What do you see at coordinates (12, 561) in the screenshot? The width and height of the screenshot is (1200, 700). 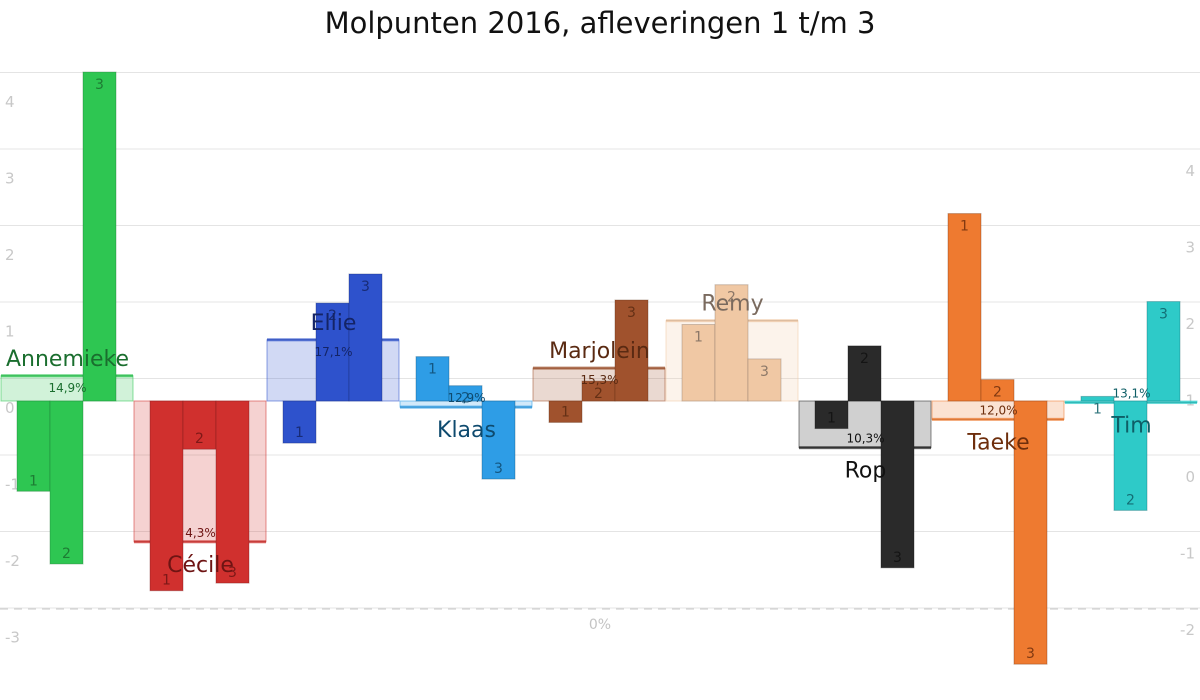 I see `y-tick-left: -2` at bounding box center [12, 561].